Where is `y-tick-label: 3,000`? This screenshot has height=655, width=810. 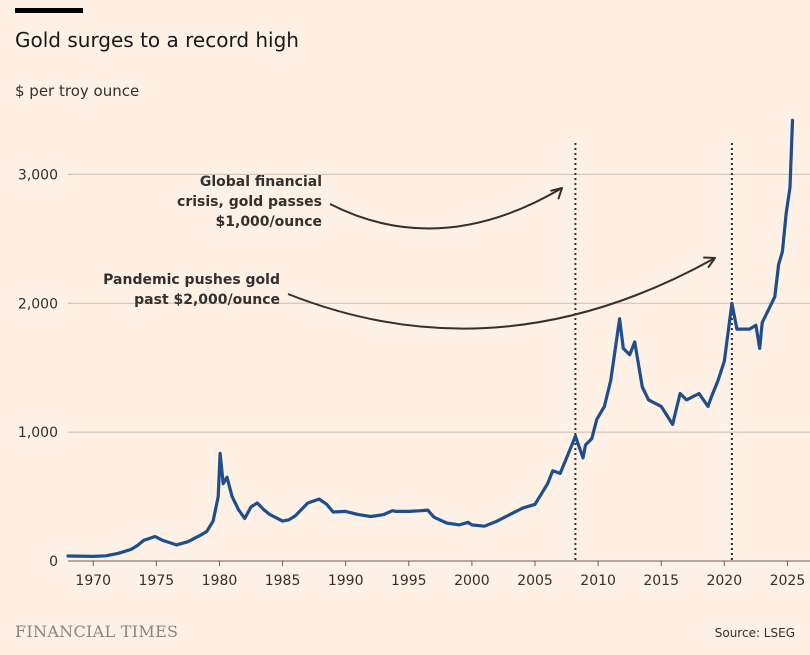 y-tick-label: 3,000 is located at coordinates (38, 175).